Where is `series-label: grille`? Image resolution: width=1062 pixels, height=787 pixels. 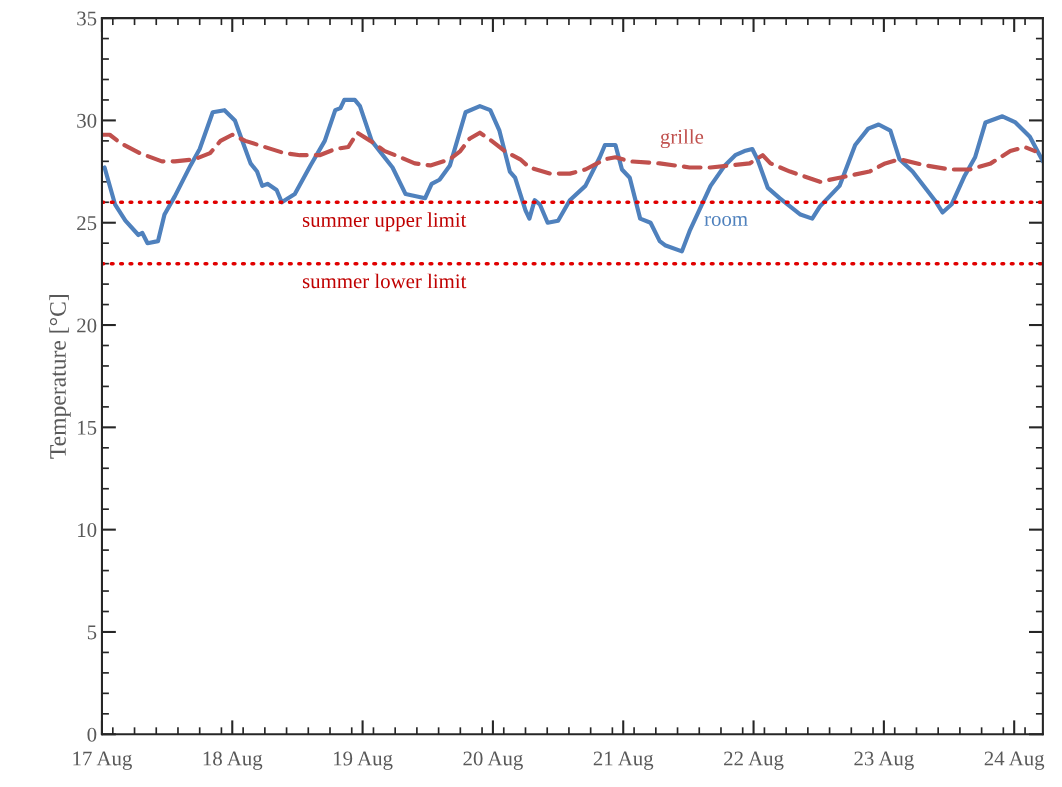 series-label: grille is located at coordinates (682, 139).